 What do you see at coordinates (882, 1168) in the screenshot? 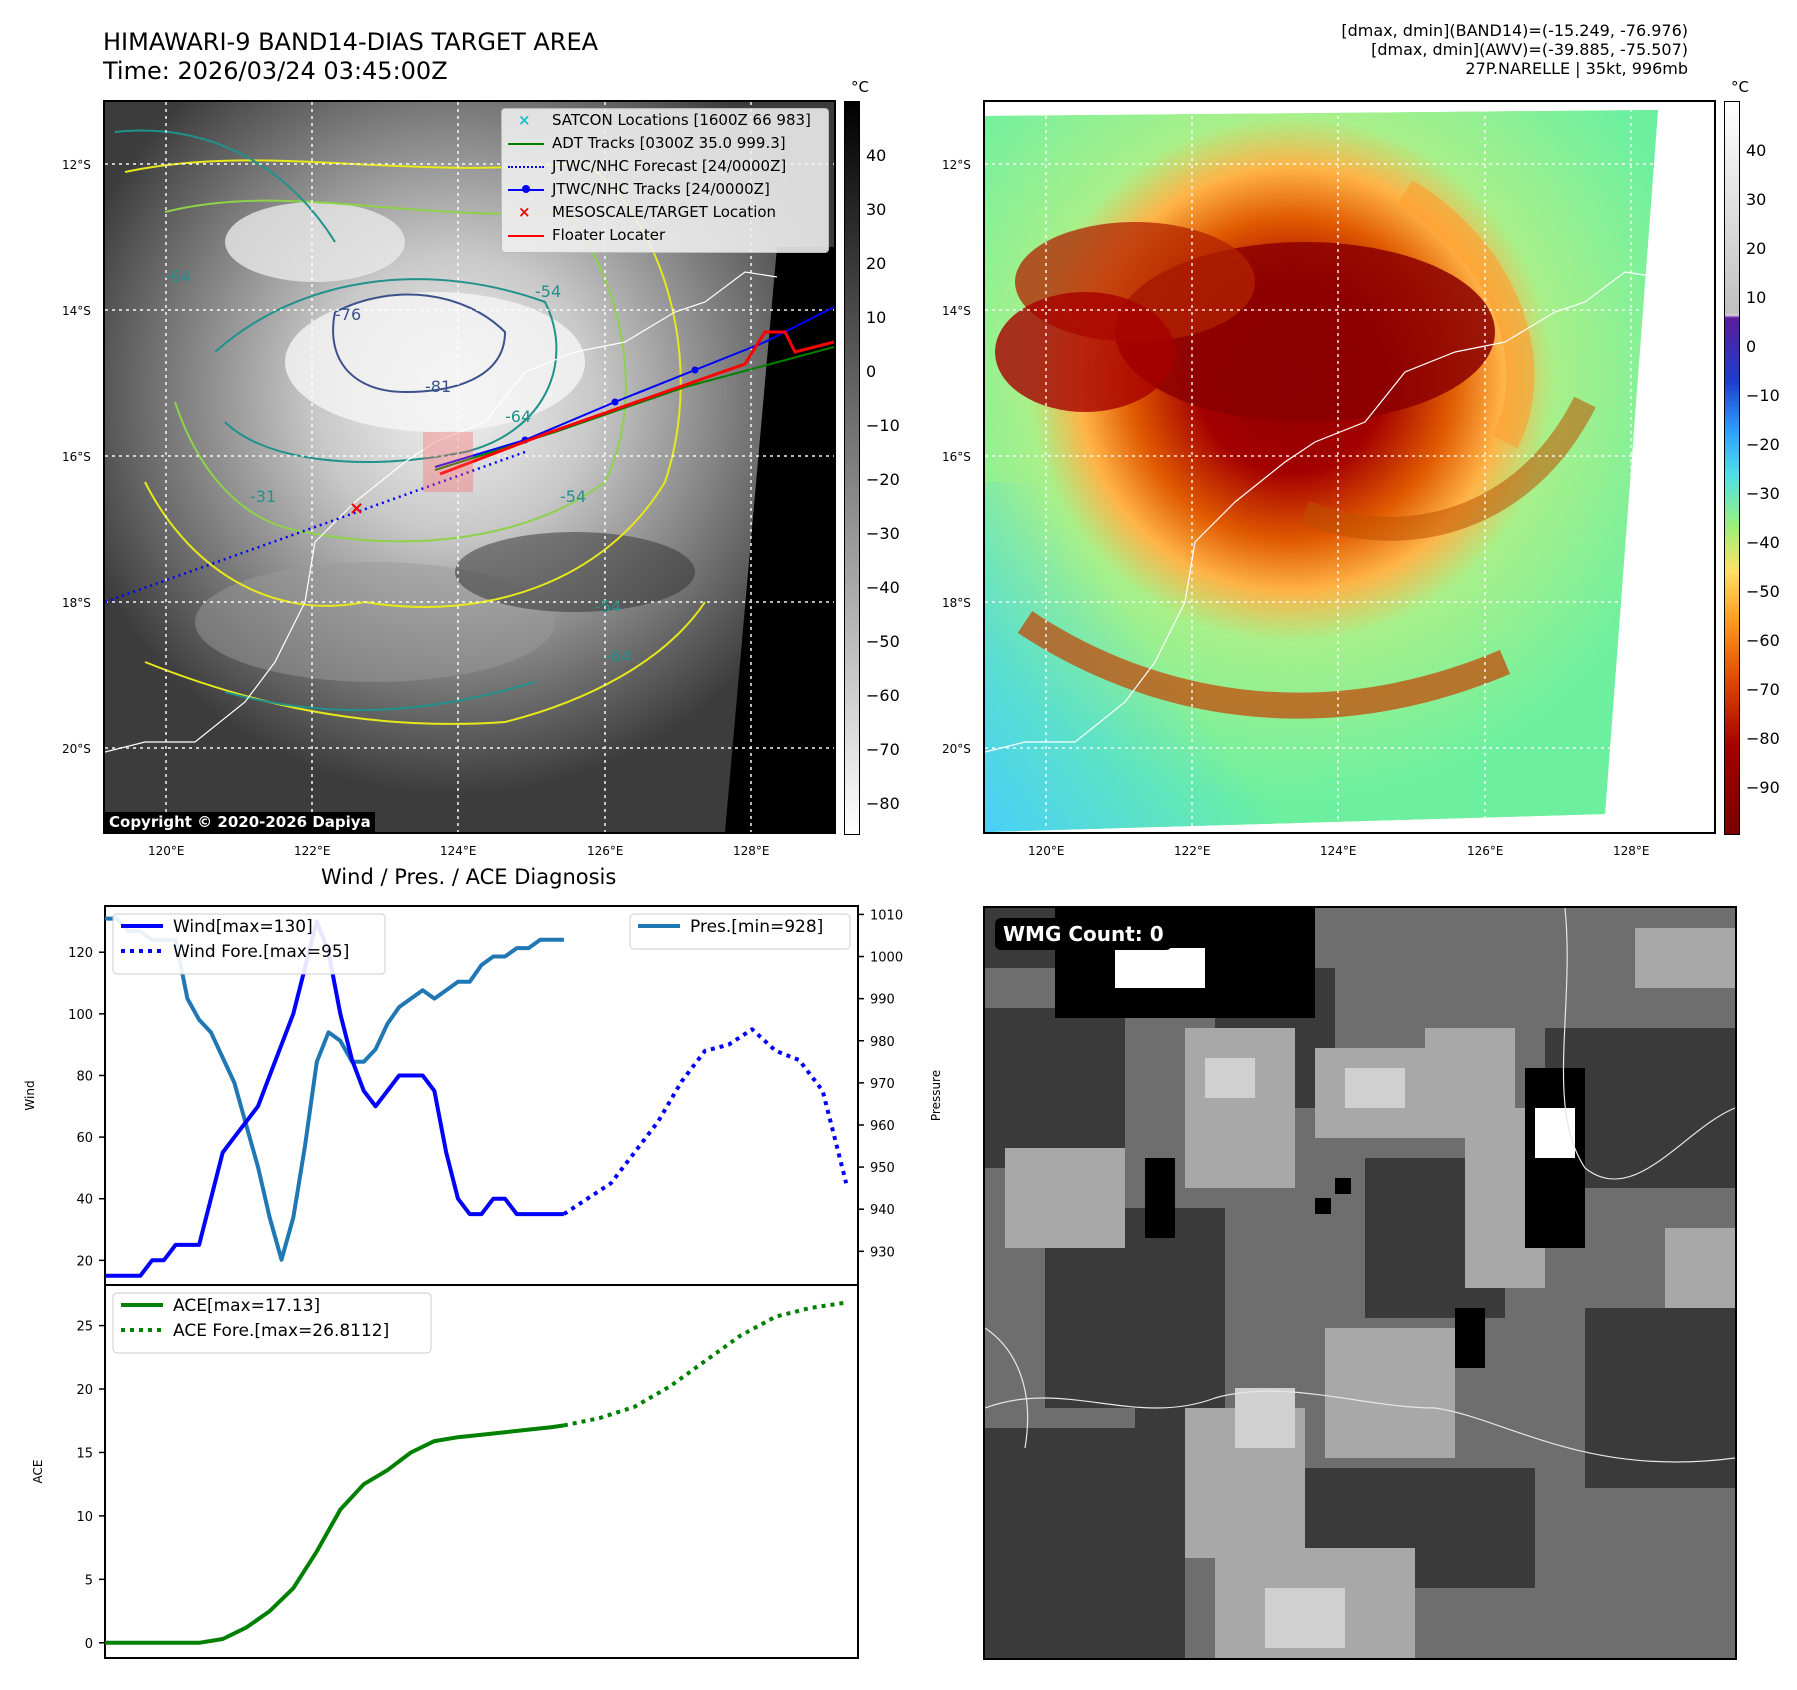
I see `pressure-y-tick-label: 950` at bounding box center [882, 1168].